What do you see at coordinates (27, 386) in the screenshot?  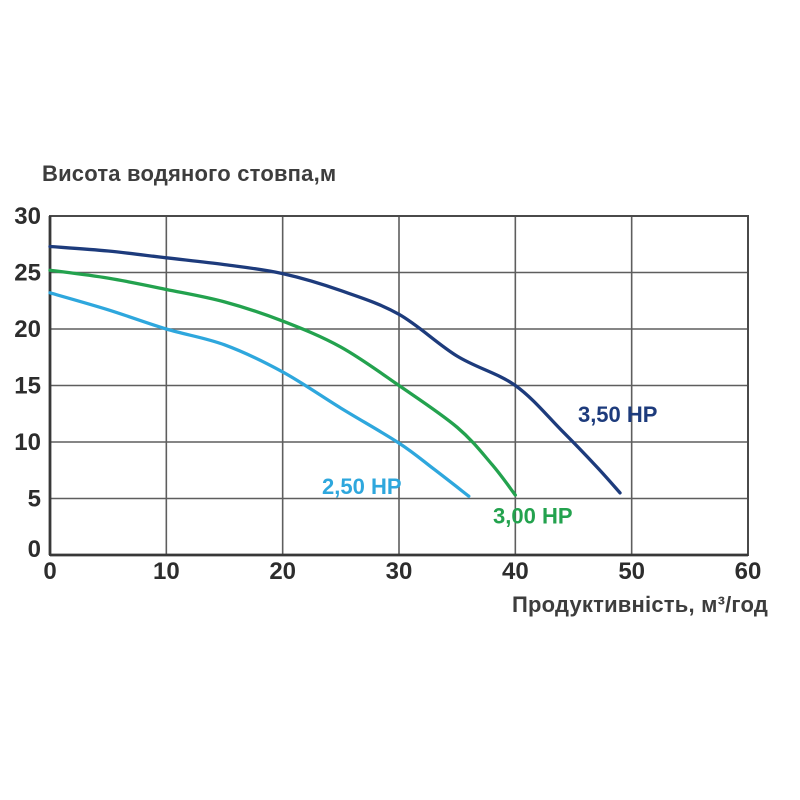 I see `y-tick-label: 15` at bounding box center [27, 386].